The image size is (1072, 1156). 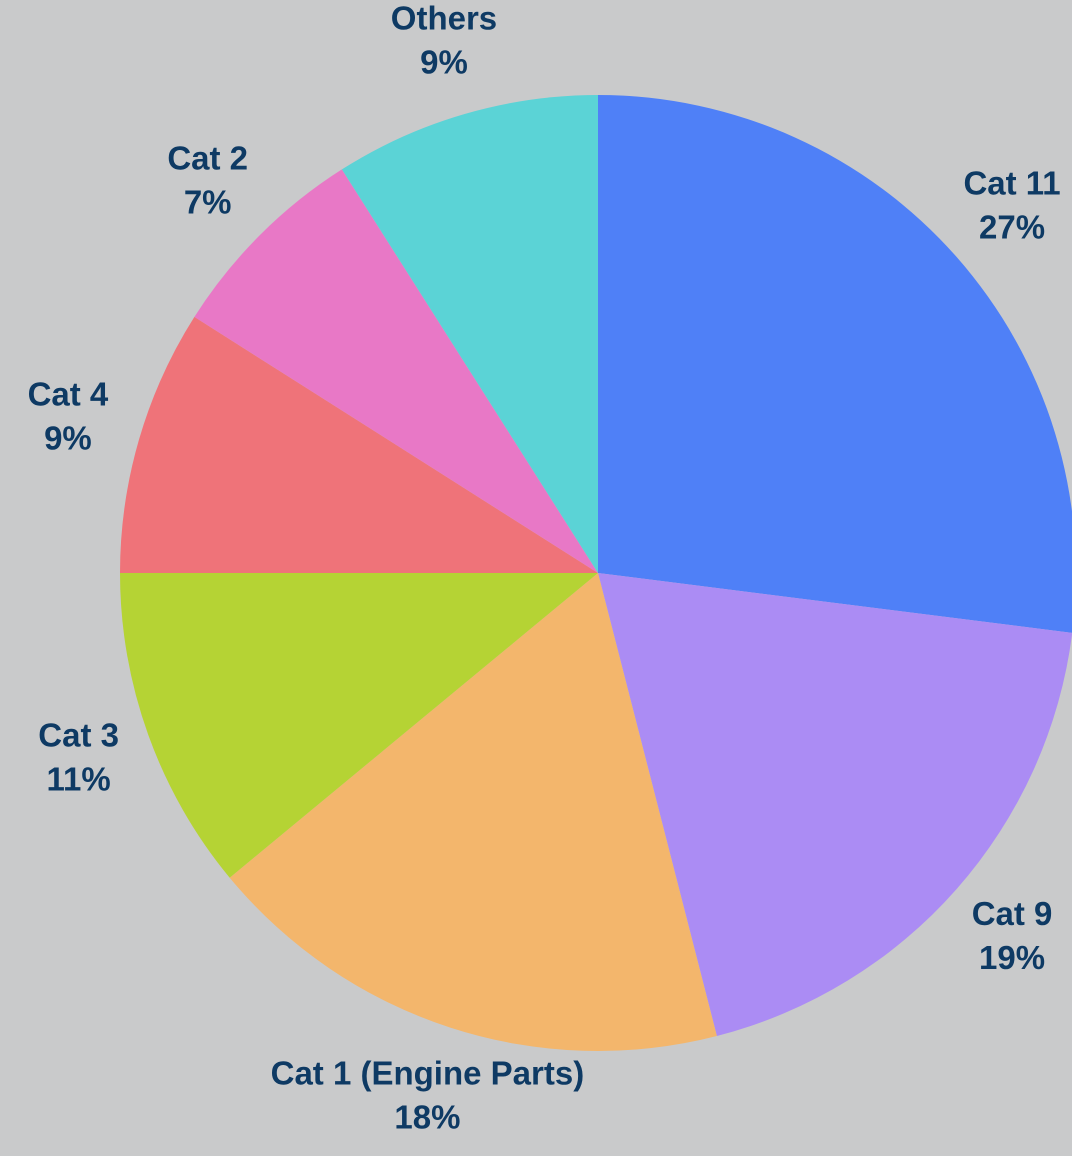 What do you see at coordinates (1012, 957) in the screenshot?
I see `slice-value-label: 19%` at bounding box center [1012, 957].